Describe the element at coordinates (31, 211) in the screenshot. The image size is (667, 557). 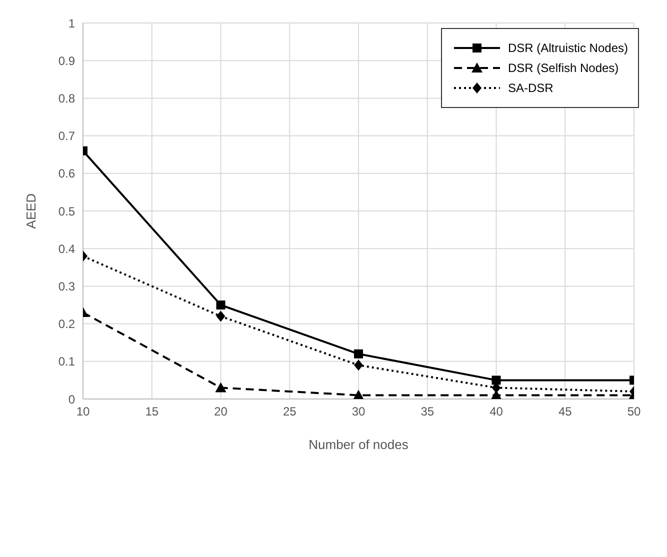
I see `y-axis-title: AEED` at that location.